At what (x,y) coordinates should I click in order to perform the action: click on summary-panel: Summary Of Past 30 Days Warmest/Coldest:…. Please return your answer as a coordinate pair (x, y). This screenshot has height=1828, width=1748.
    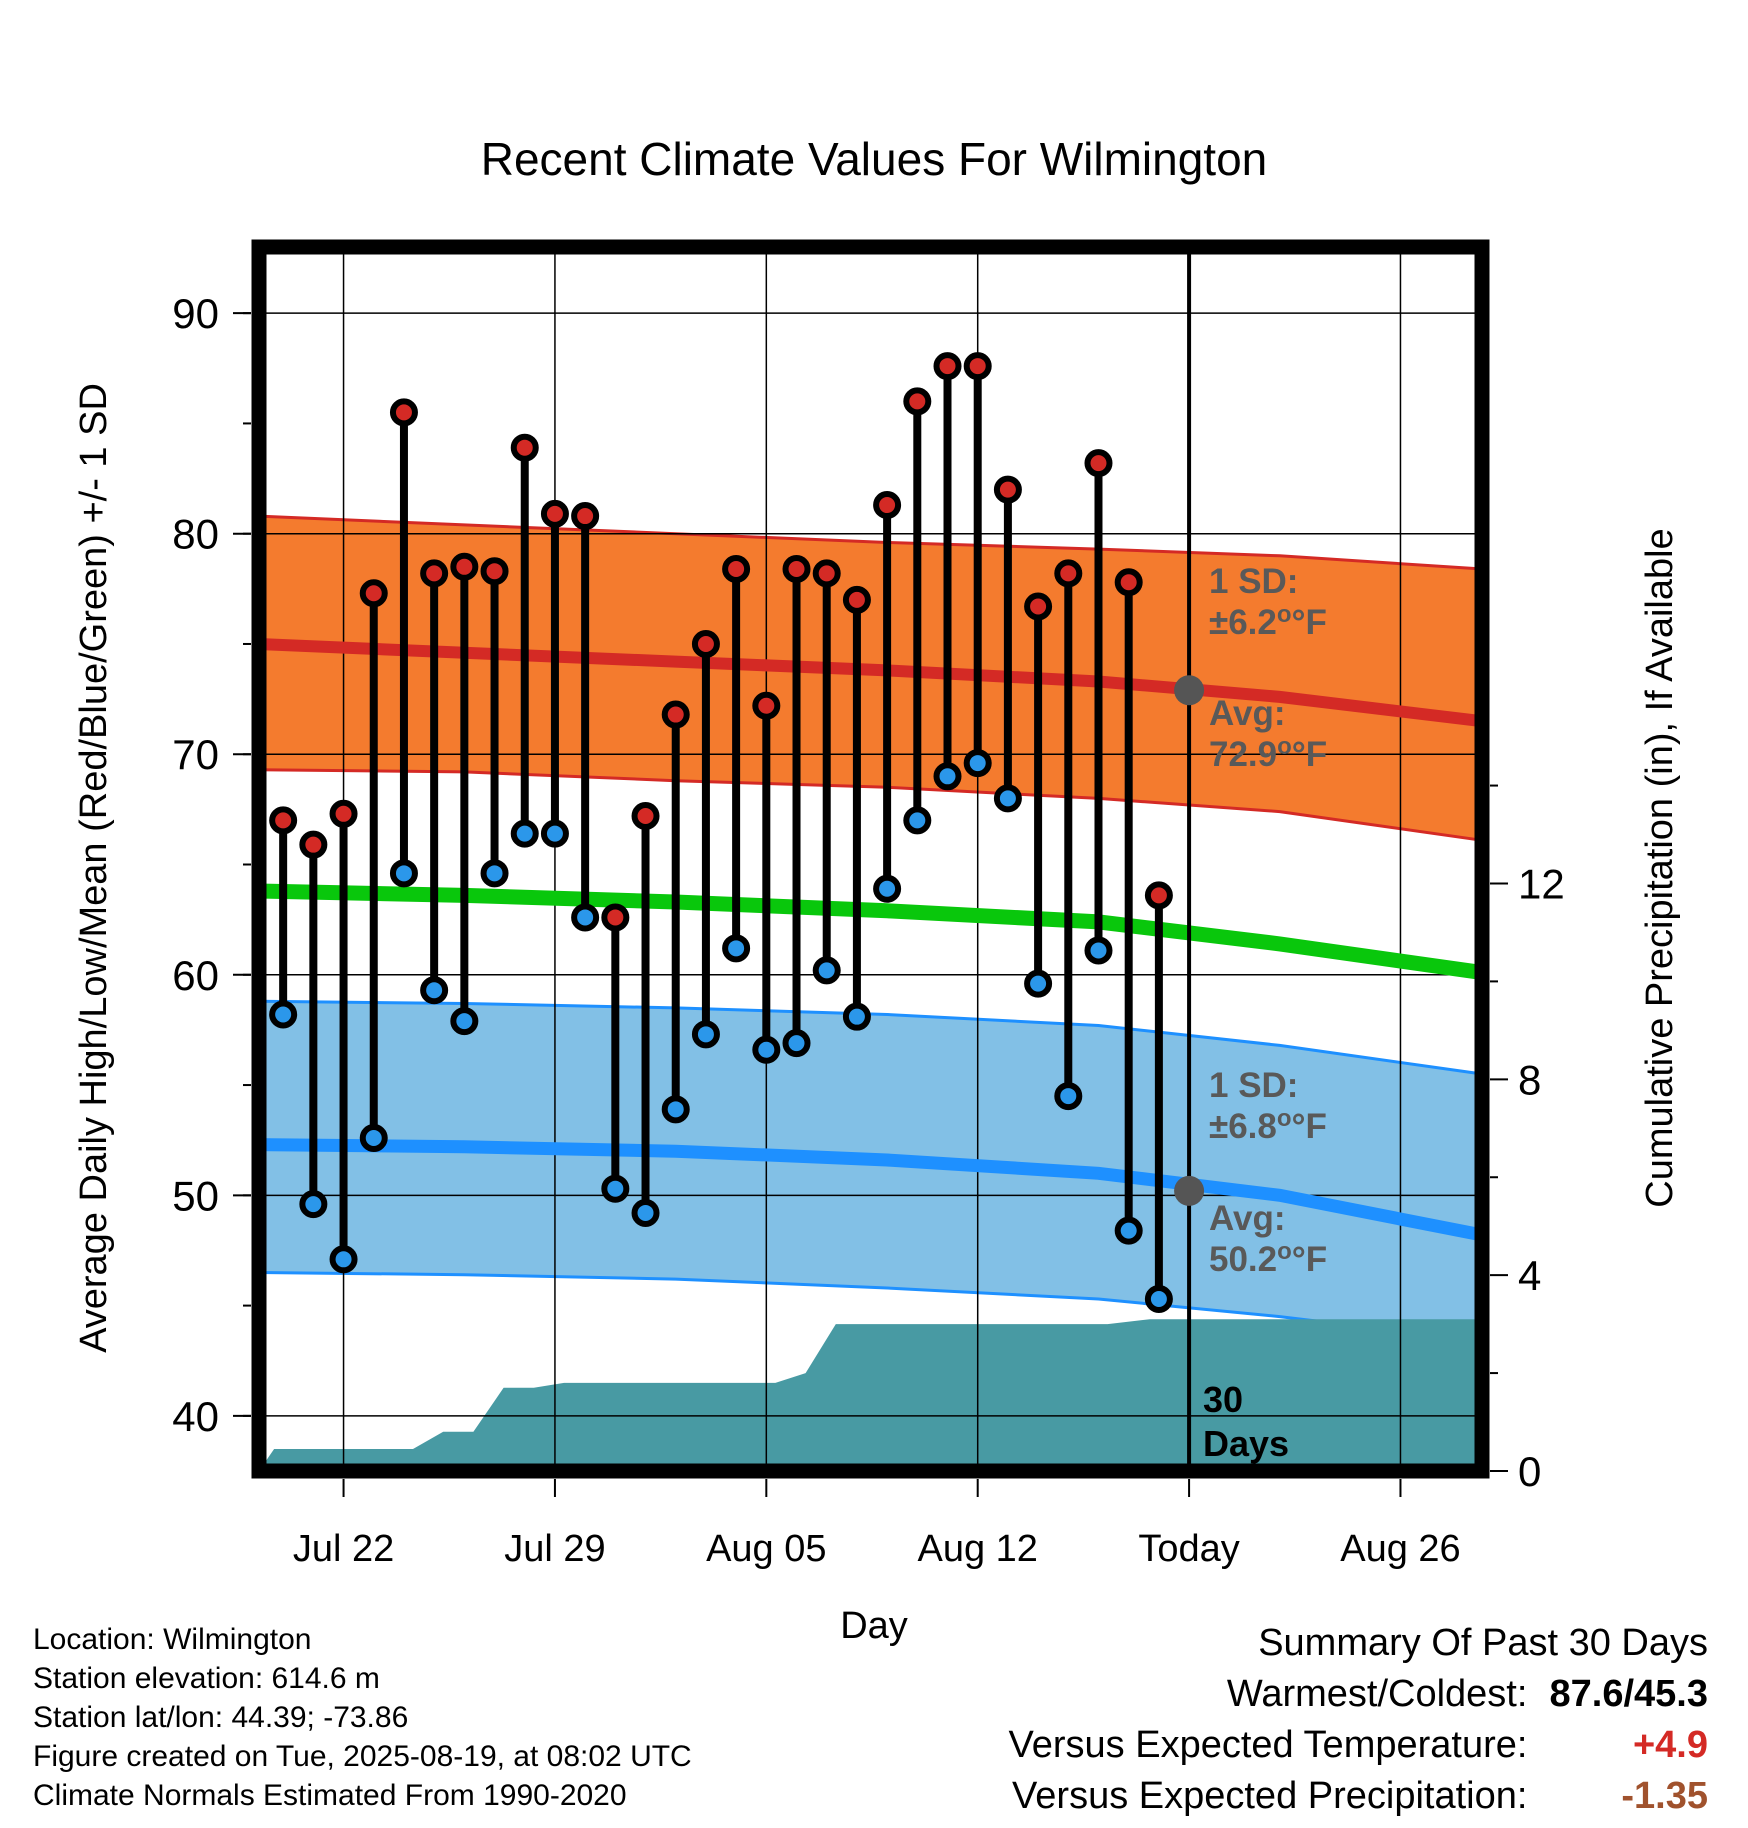
    Looking at the image, I should click on (1358, 1720).